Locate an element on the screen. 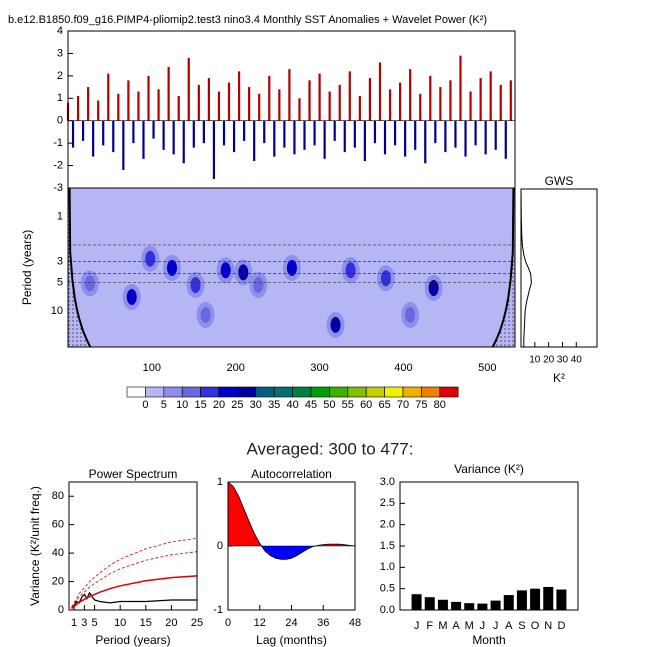 This screenshot has height=647, width=647. colorbar-label: 65 is located at coordinates (384, 405).